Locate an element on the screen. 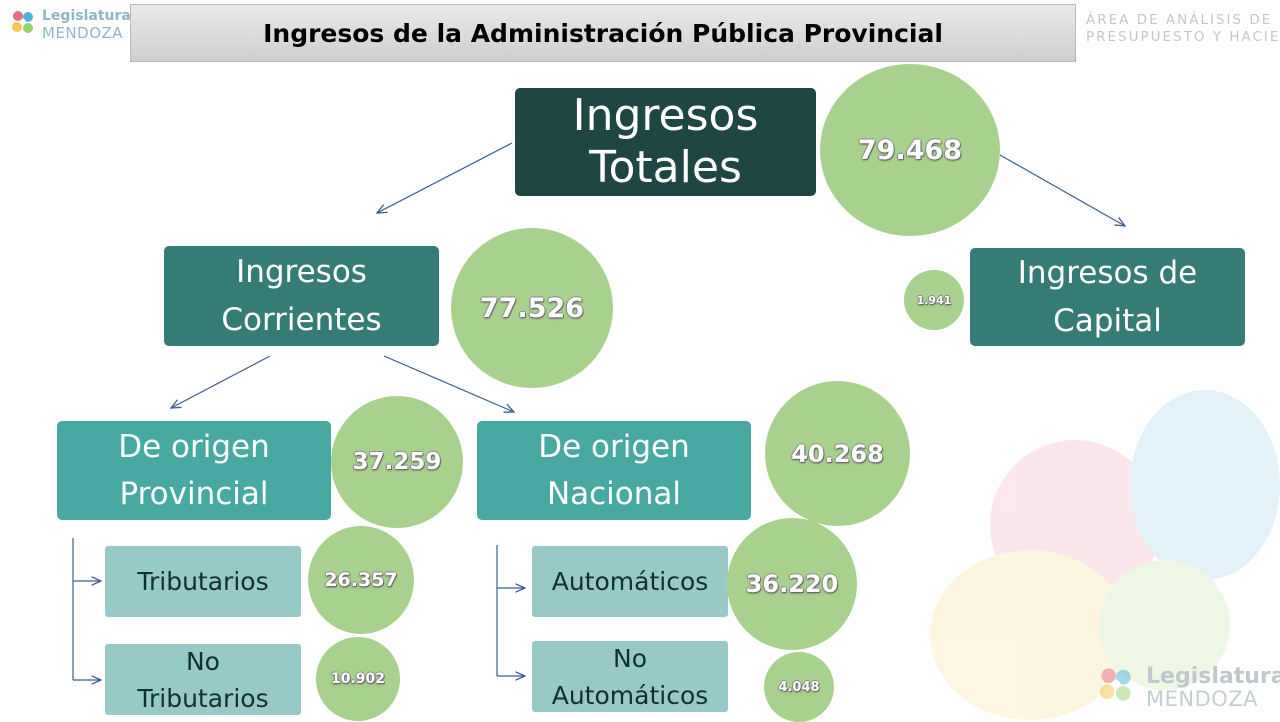 Image resolution: width=1280 pixels, height=722 pixels. node-ingresos-totales: Ingresos Totales is located at coordinates (665, 142).